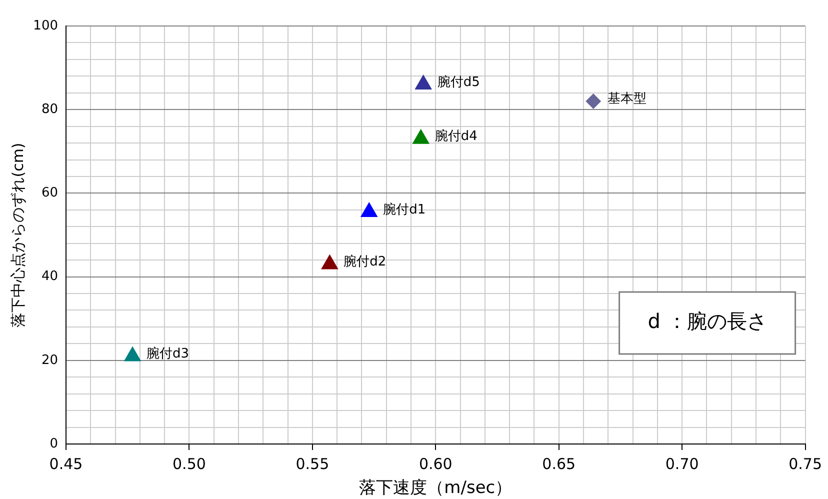  What do you see at coordinates (559, 463) in the screenshot?
I see `x-tick-label: 0.65` at bounding box center [559, 463].